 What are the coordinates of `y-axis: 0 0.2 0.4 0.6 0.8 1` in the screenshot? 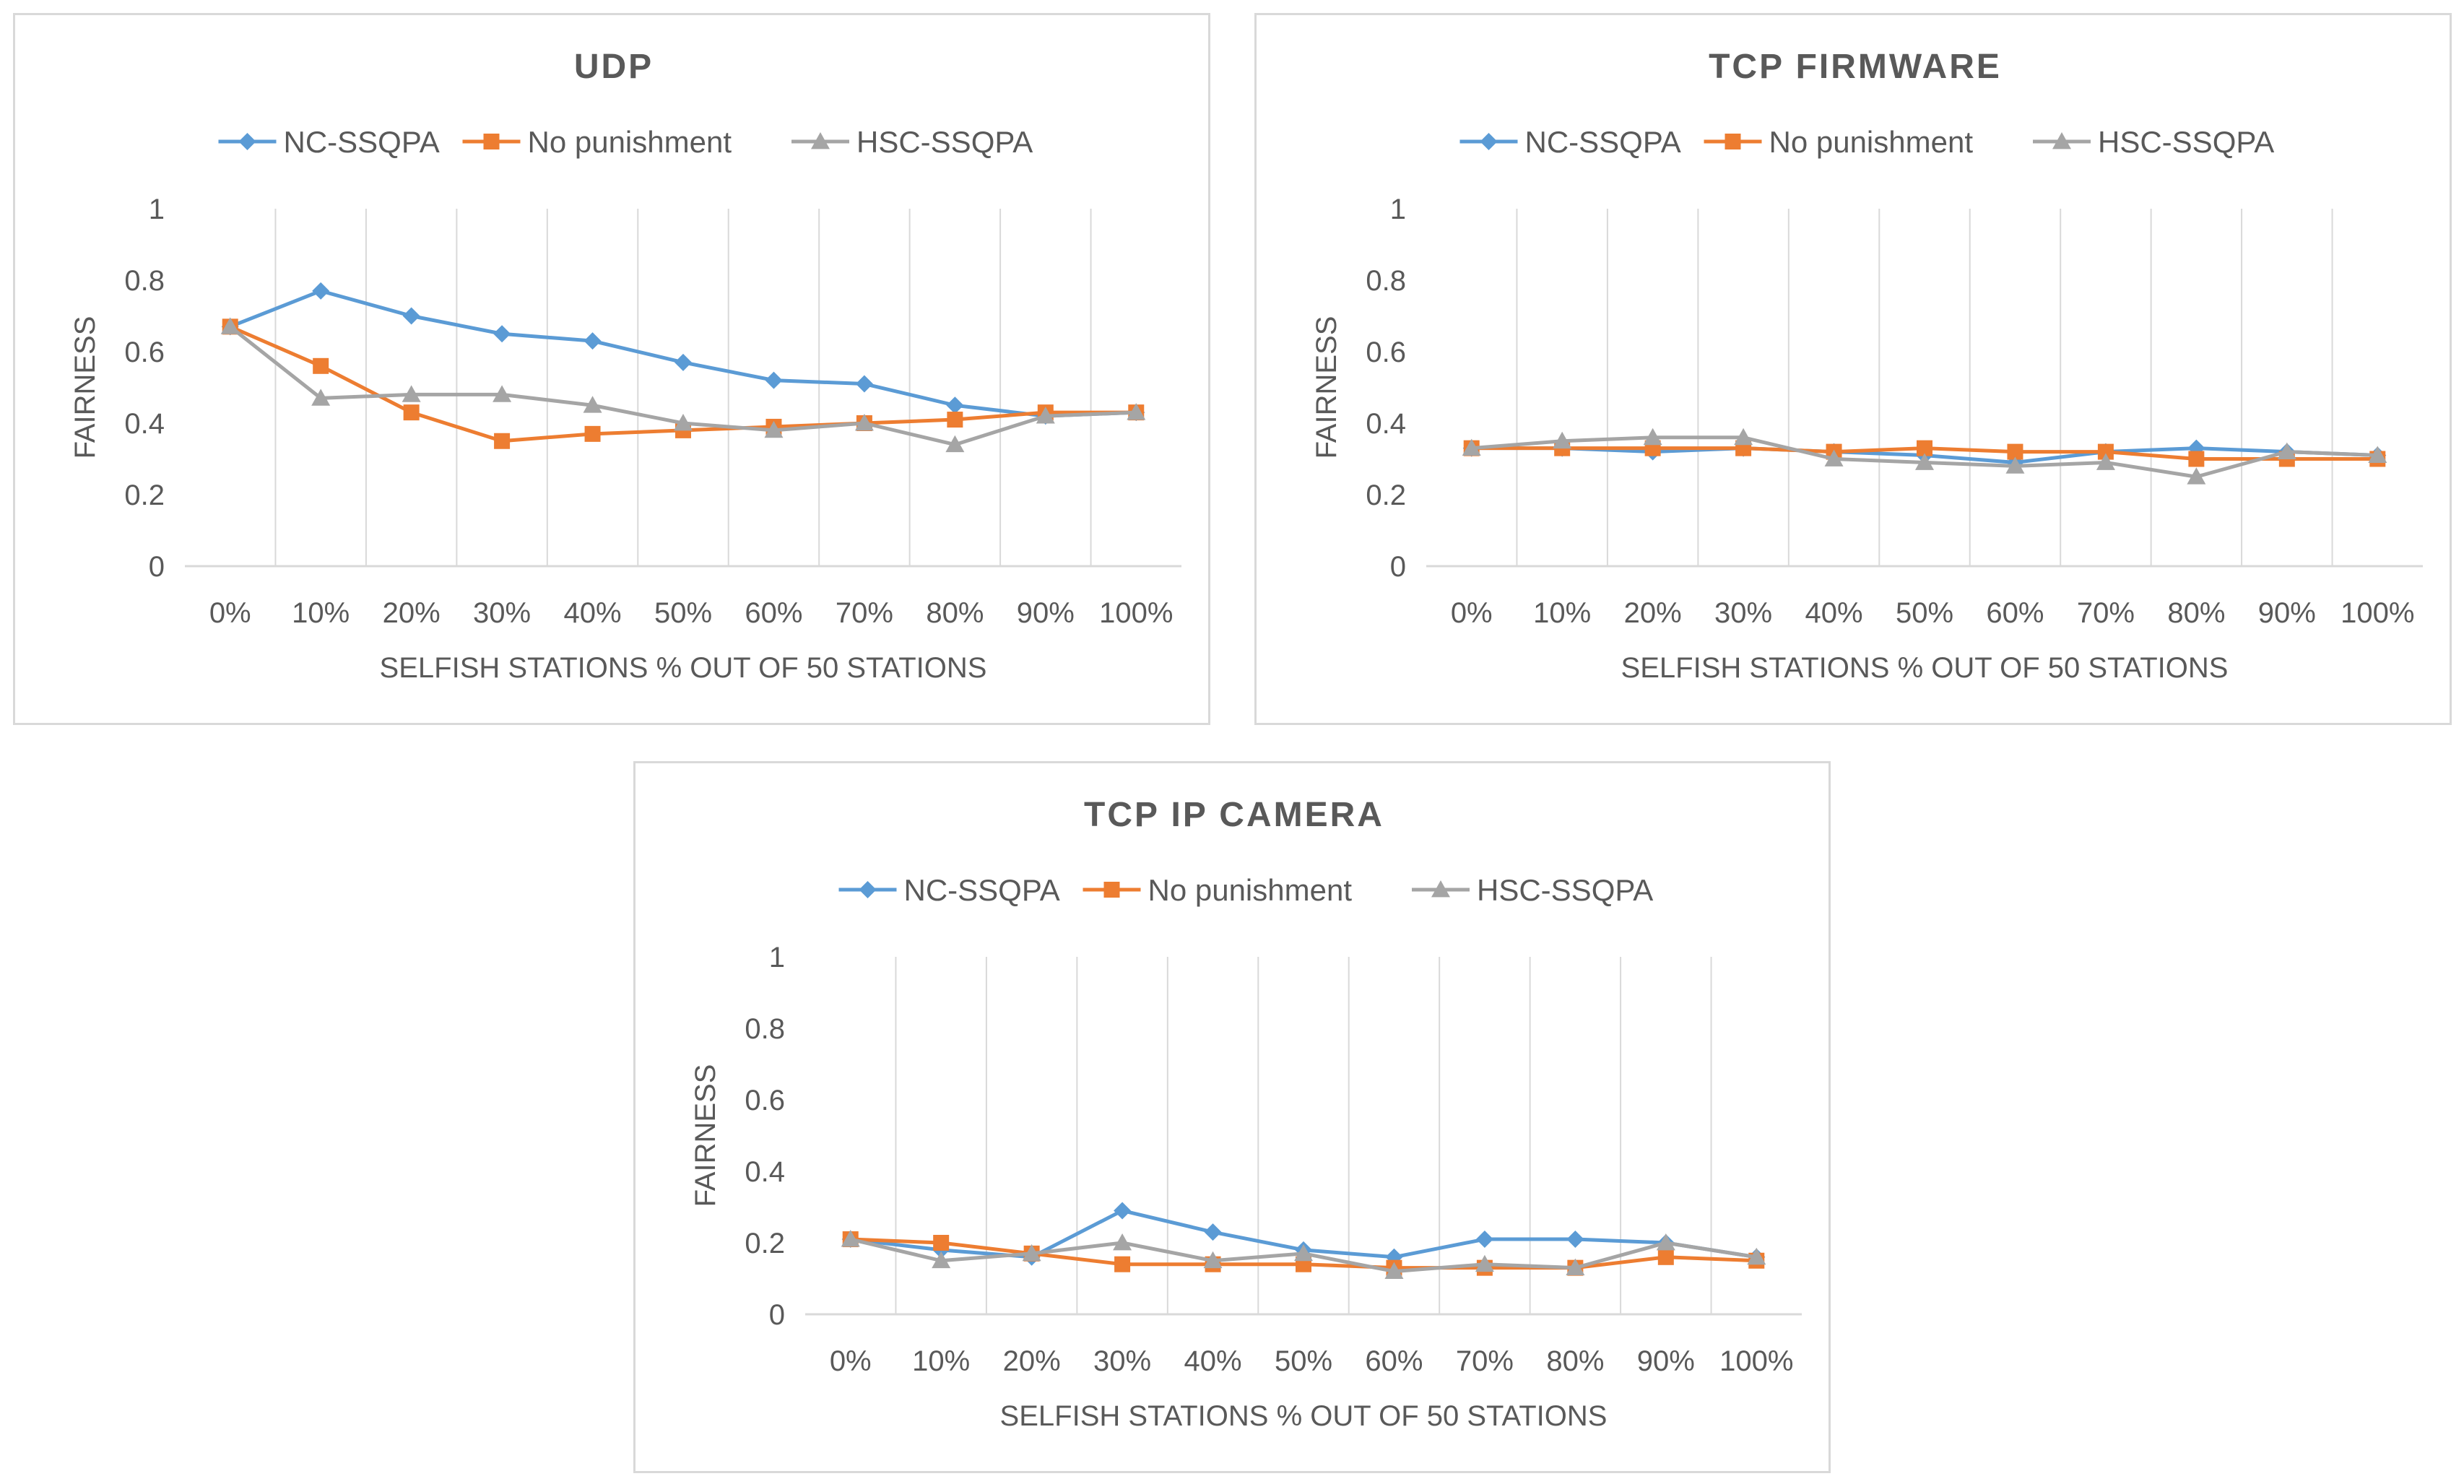 It's located at (144, 388).